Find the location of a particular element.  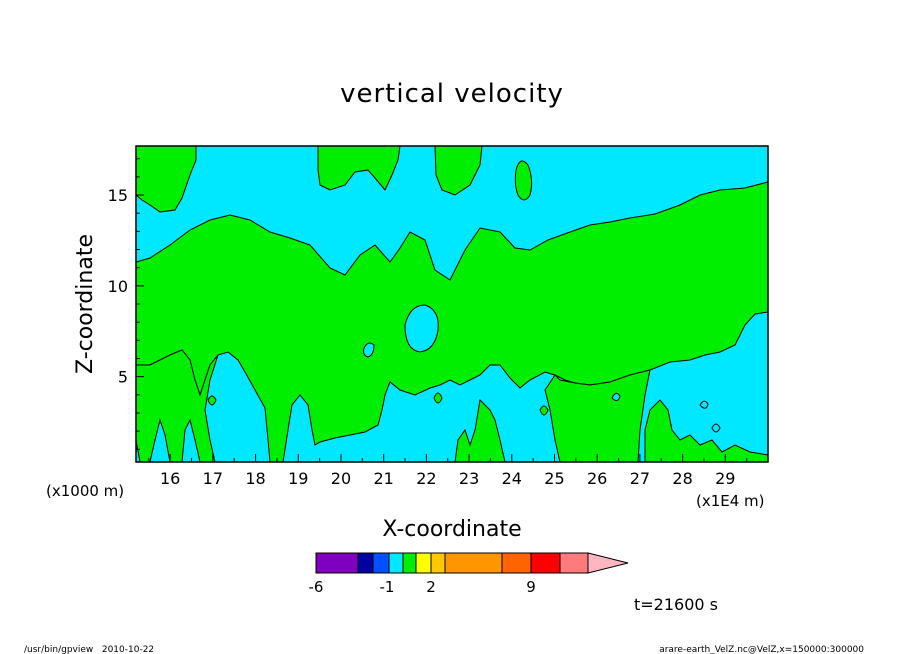

x-tick-label: 27 is located at coordinates (640, 478).